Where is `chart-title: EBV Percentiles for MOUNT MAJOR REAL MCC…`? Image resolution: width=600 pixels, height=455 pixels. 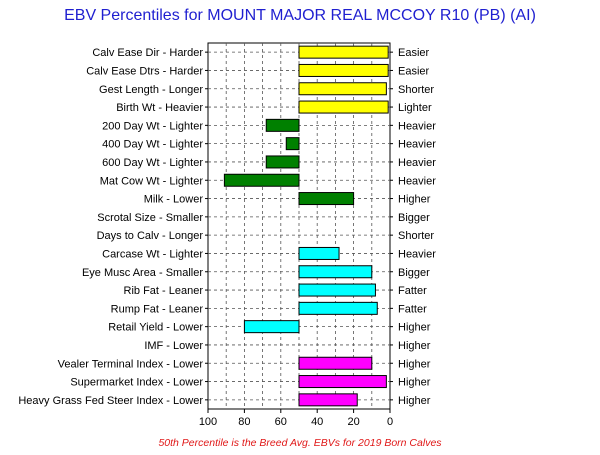 chart-title: EBV Percentiles for MOUNT MAJOR REAL MCC… is located at coordinates (300, 15).